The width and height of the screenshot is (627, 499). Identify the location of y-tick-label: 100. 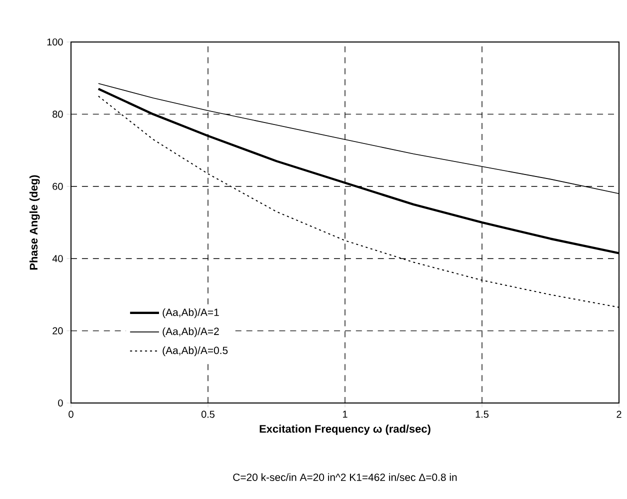
(55, 42).